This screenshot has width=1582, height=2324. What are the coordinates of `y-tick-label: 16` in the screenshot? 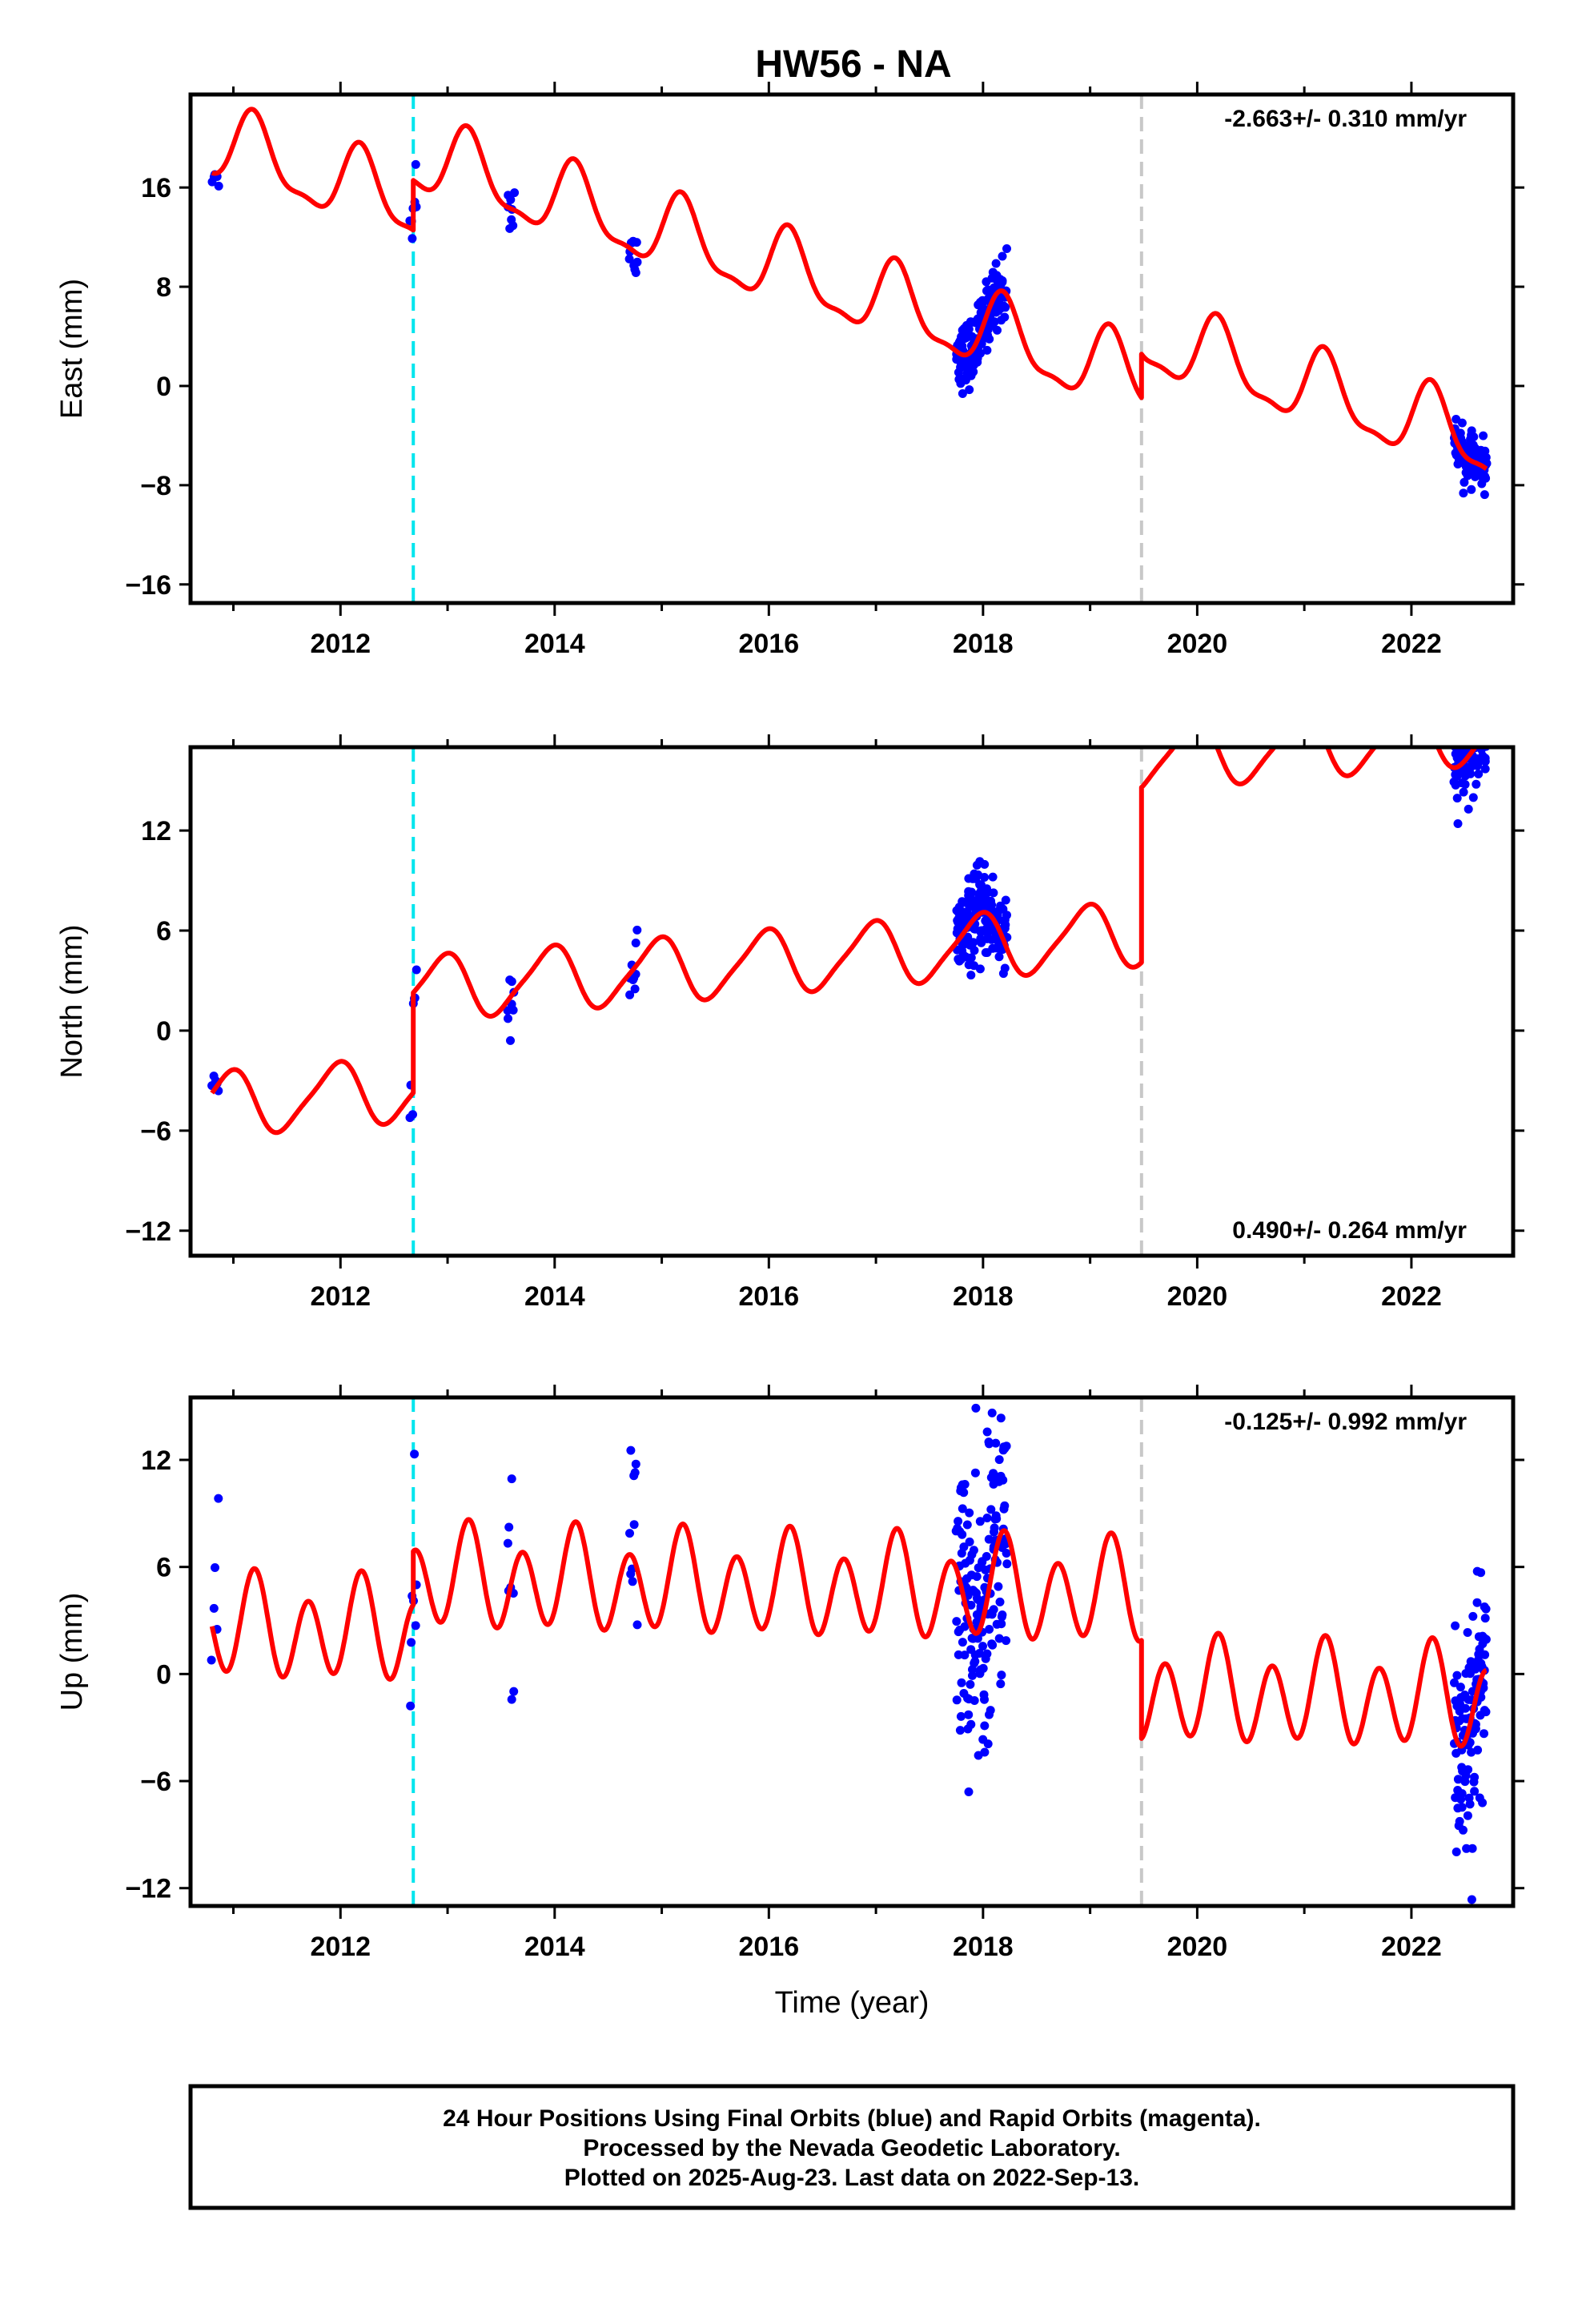 It's located at (156, 188).